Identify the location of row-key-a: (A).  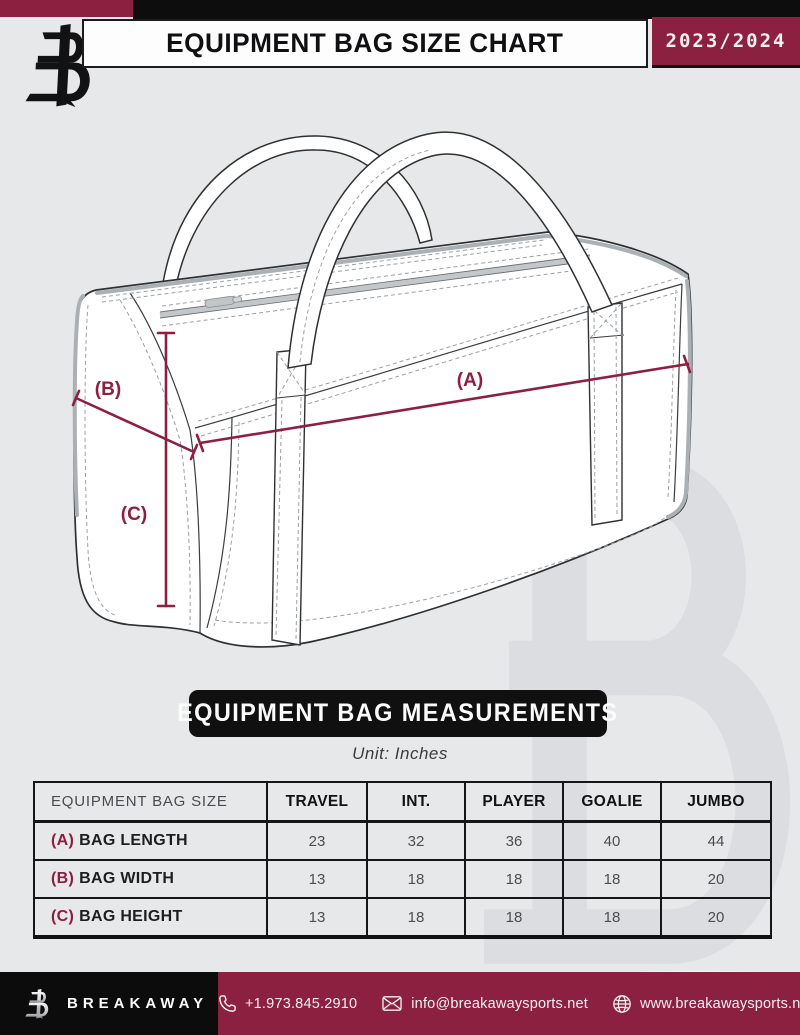
(63, 840).